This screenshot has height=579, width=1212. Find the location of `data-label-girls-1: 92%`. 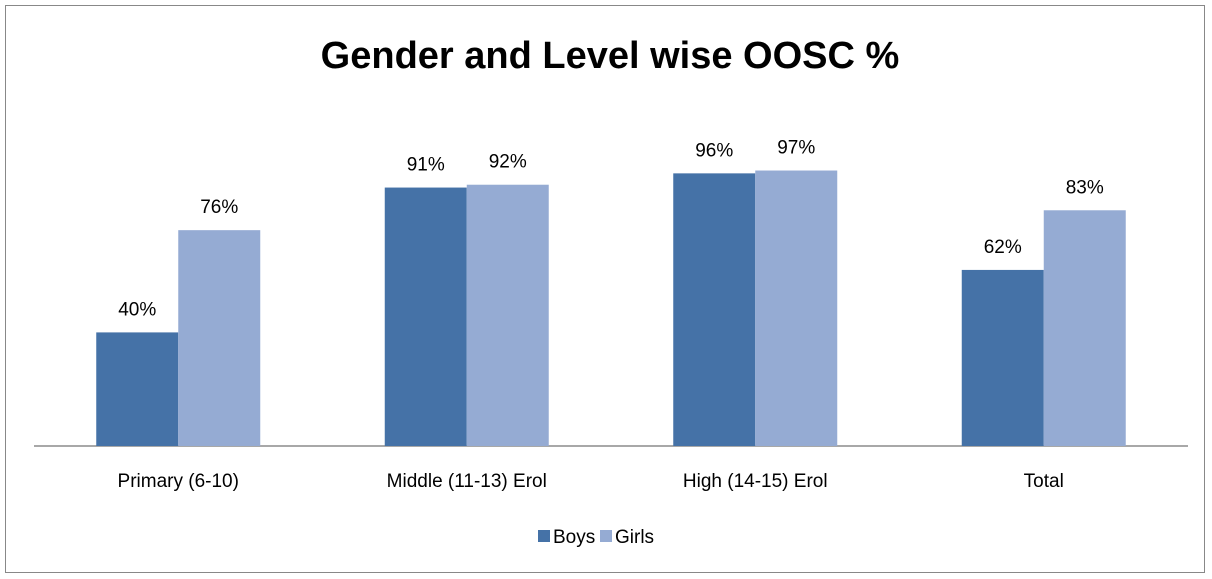

data-label-girls-1: 92% is located at coordinates (508, 162).